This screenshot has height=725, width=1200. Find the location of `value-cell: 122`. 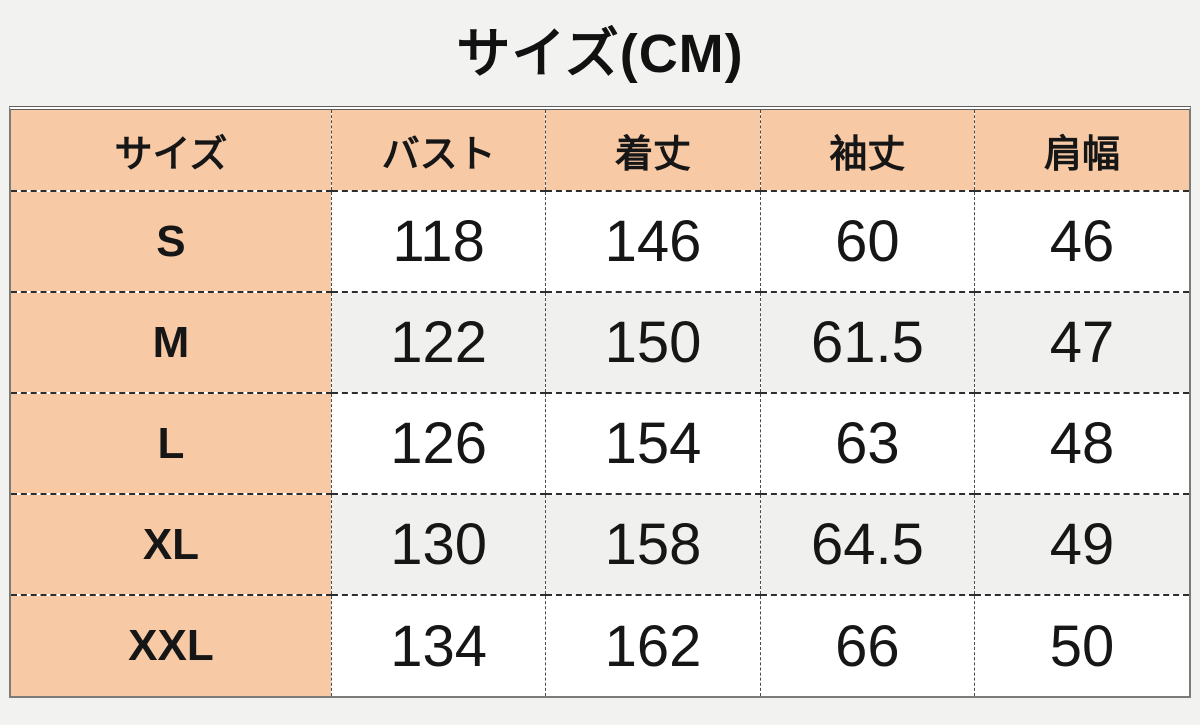

value-cell: 122 is located at coordinates (438, 342).